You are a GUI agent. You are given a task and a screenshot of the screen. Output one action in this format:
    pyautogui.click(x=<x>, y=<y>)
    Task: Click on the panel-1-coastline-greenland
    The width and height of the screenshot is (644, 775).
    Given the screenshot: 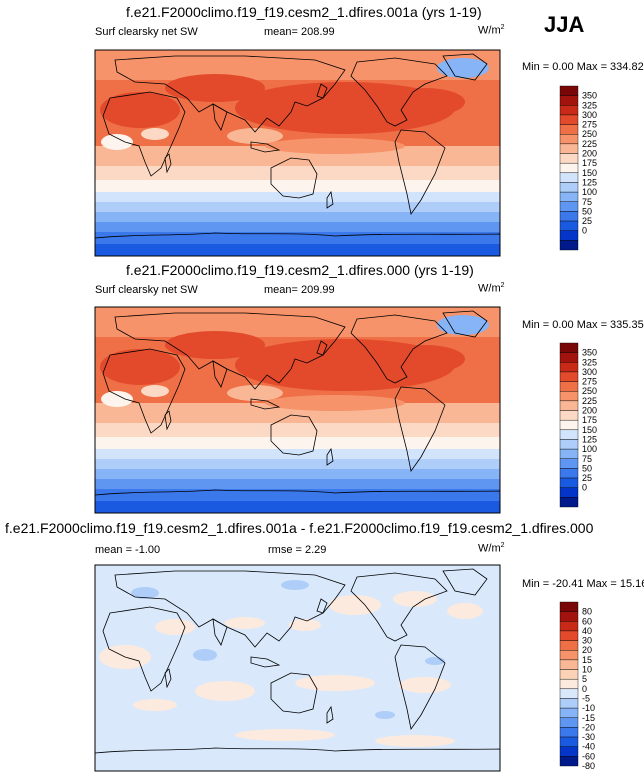 What is the action you would take?
    pyautogui.click(x=465, y=67)
    